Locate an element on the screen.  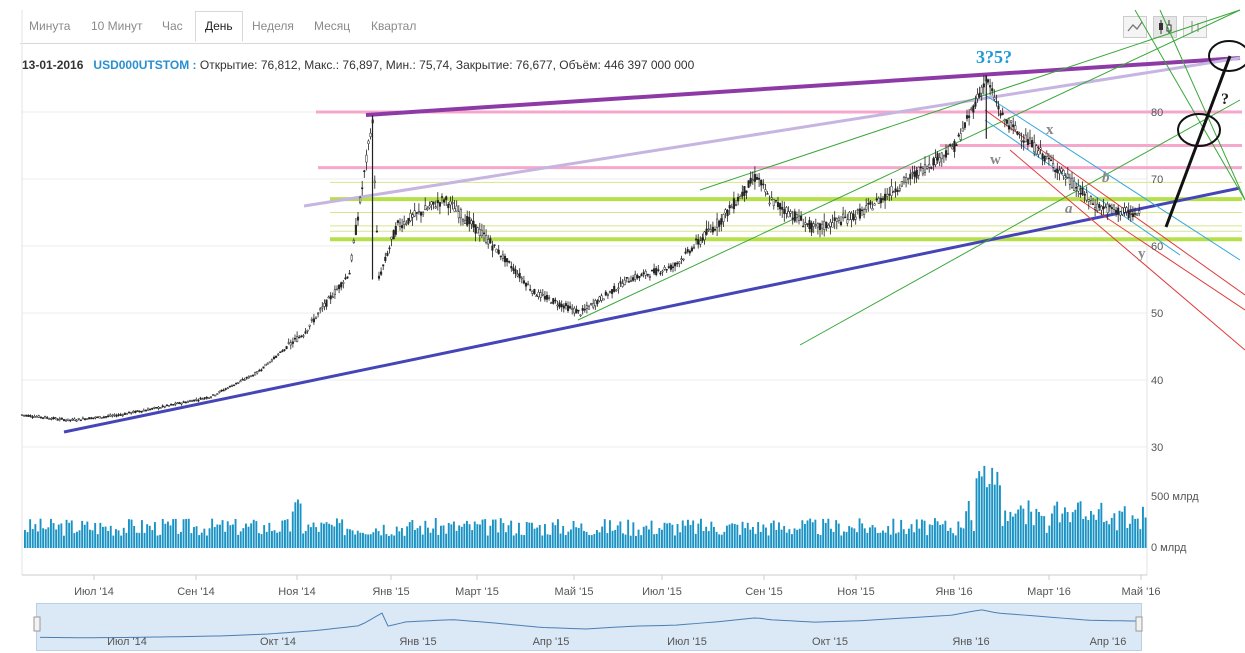
range-navigator is located at coordinates (589, 627).